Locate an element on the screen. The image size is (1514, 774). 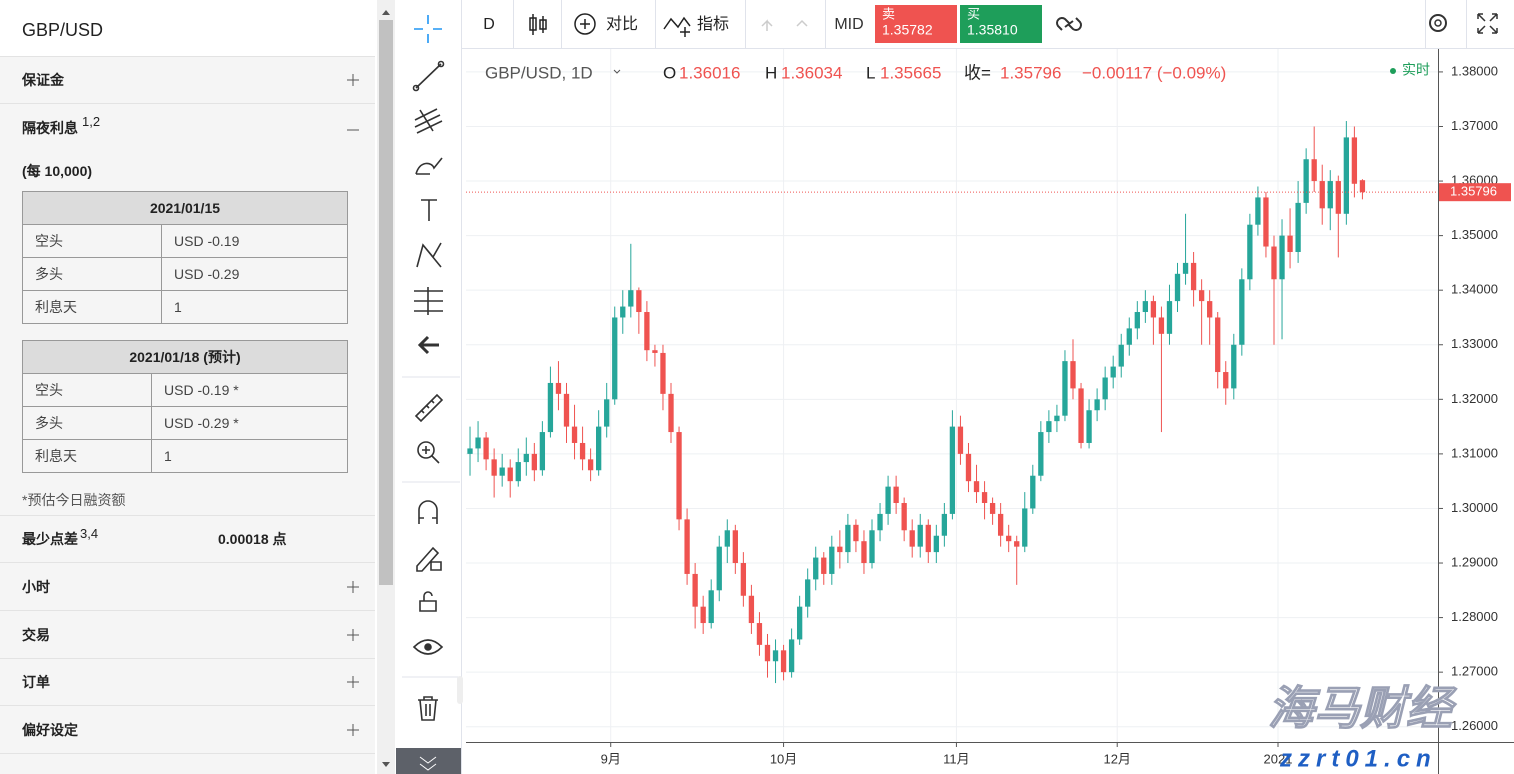
interval-button: D is located at coordinates (489, 24).